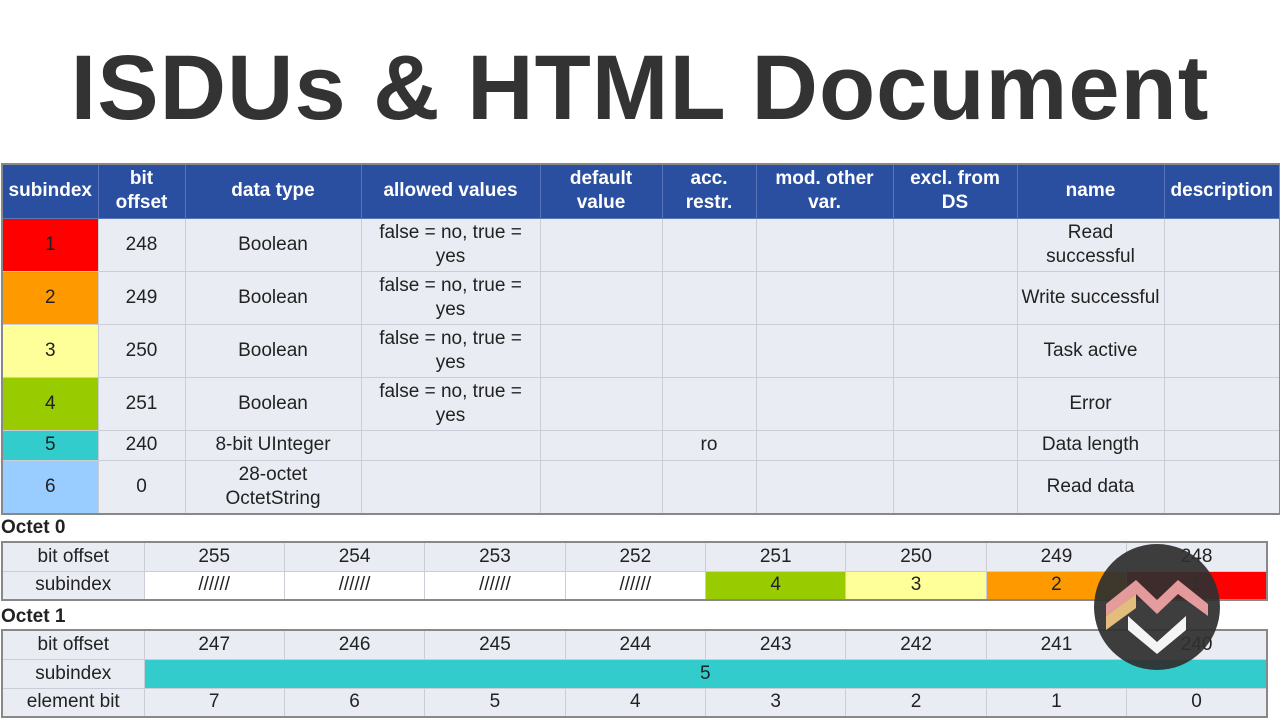 Image resolution: width=1280 pixels, height=720 pixels. What do you see at coordinates (1157, 607) in the screenshot?
I see `channel-logo-icon` at bounding box center [1157, 607].